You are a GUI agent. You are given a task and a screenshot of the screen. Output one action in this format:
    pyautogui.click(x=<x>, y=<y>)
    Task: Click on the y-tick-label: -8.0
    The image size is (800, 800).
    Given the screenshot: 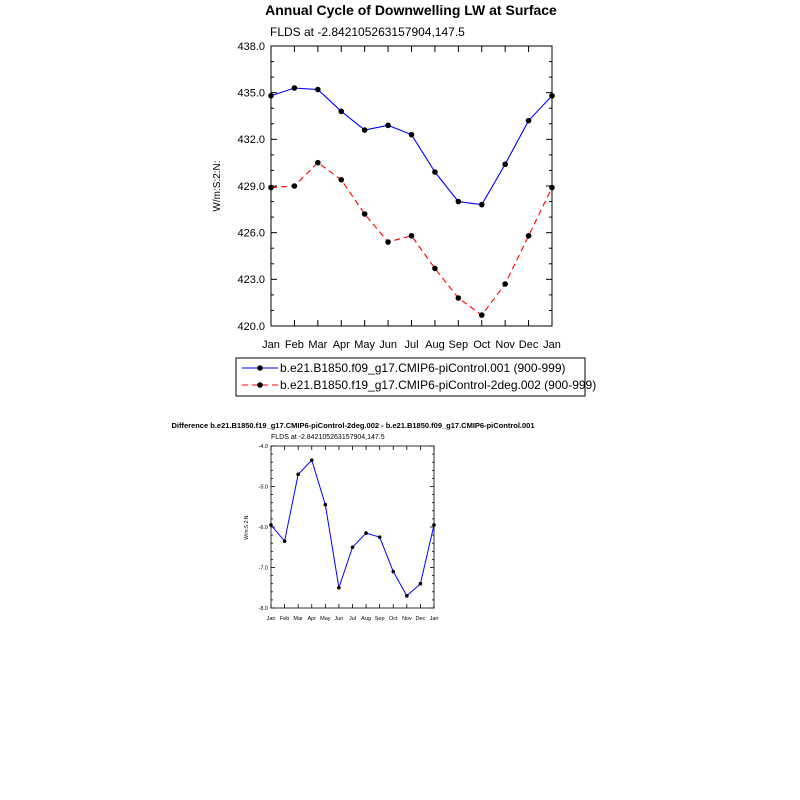 What is the action you would take?
    pyautogui.click(x=263, y=609)
    